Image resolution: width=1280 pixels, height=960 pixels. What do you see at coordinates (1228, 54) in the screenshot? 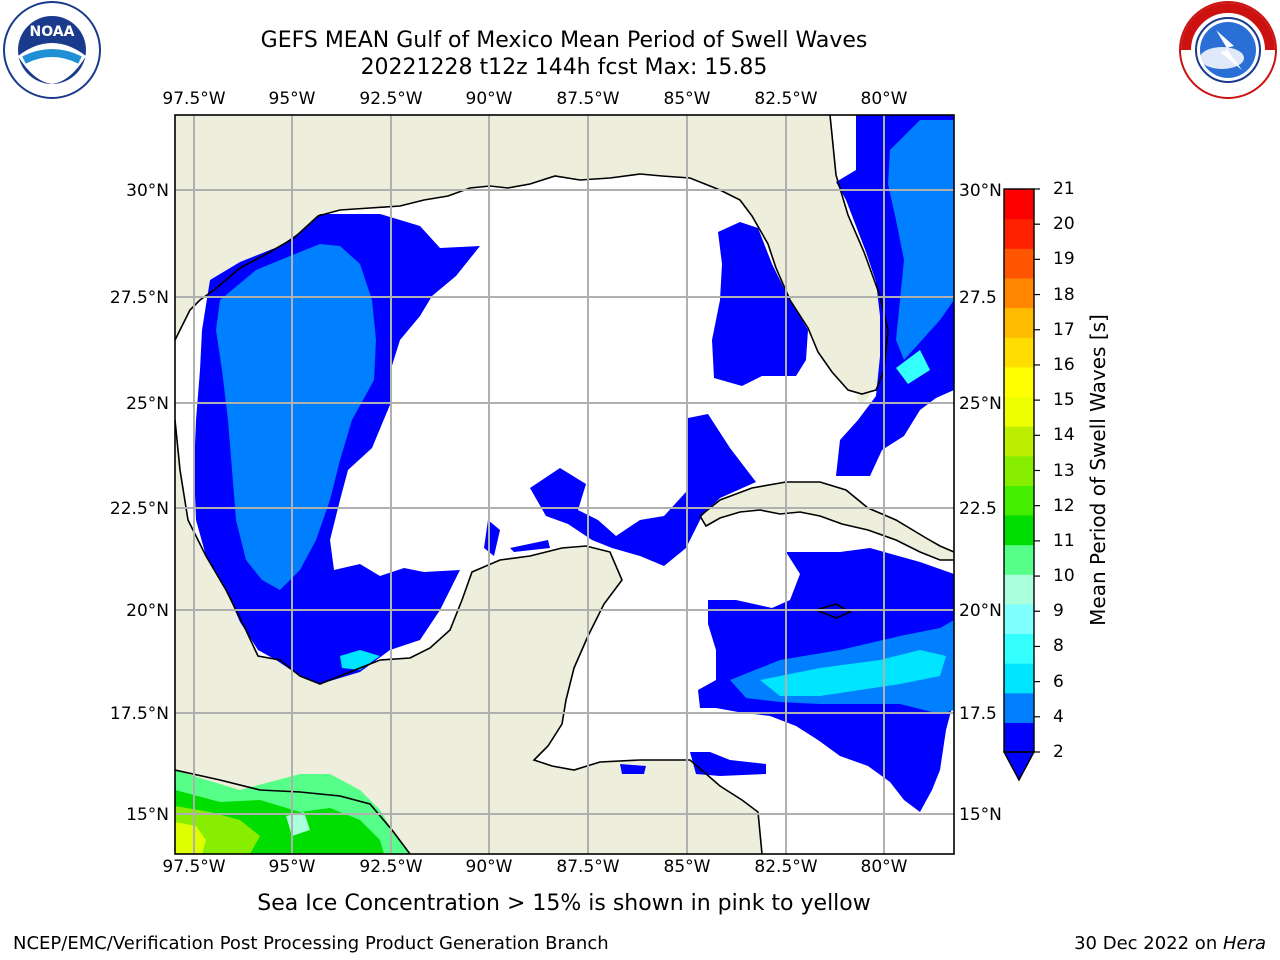
I see `nws-logo` at bounding box center [1228, 54].